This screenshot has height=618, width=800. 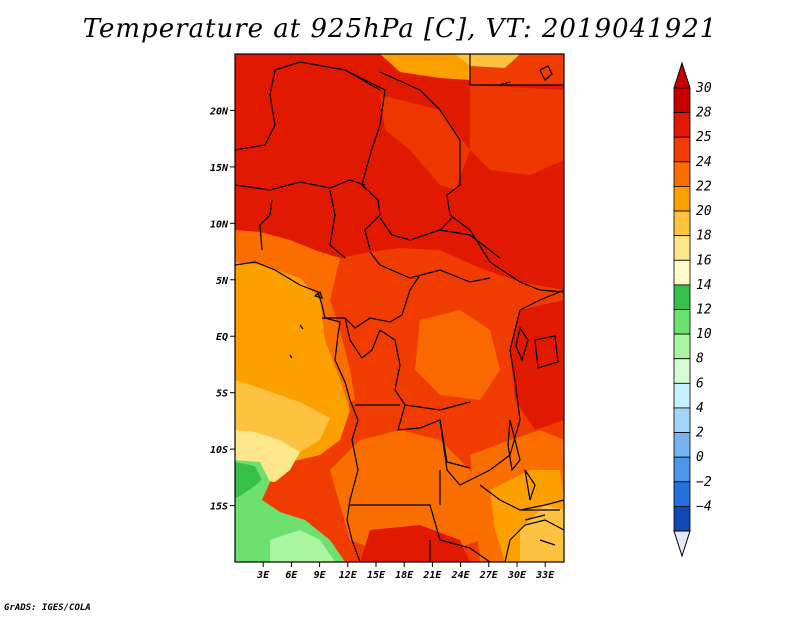 What do you see at coordinates (219, 168) in the screenshot?
I see `y-tick-label: 15N` at bounding box center [219, 168].